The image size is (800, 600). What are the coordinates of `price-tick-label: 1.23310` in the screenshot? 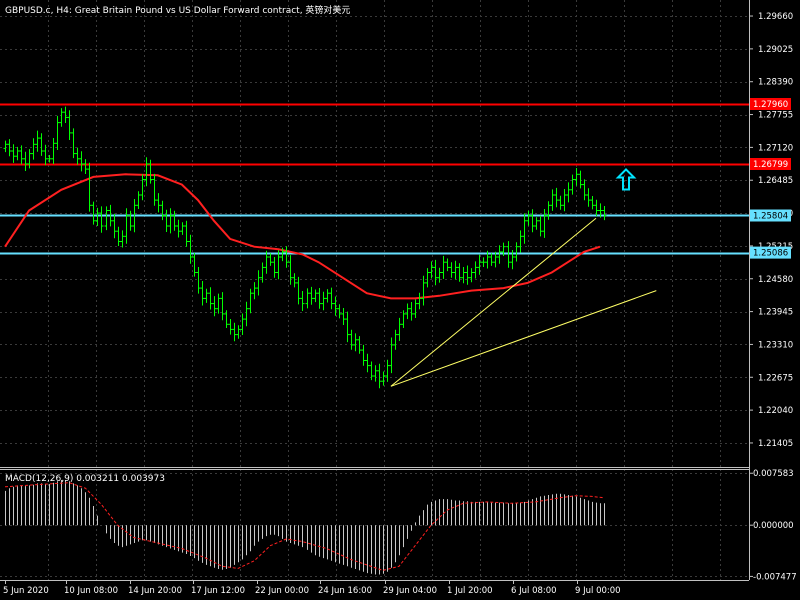 It's located at (775, 345).